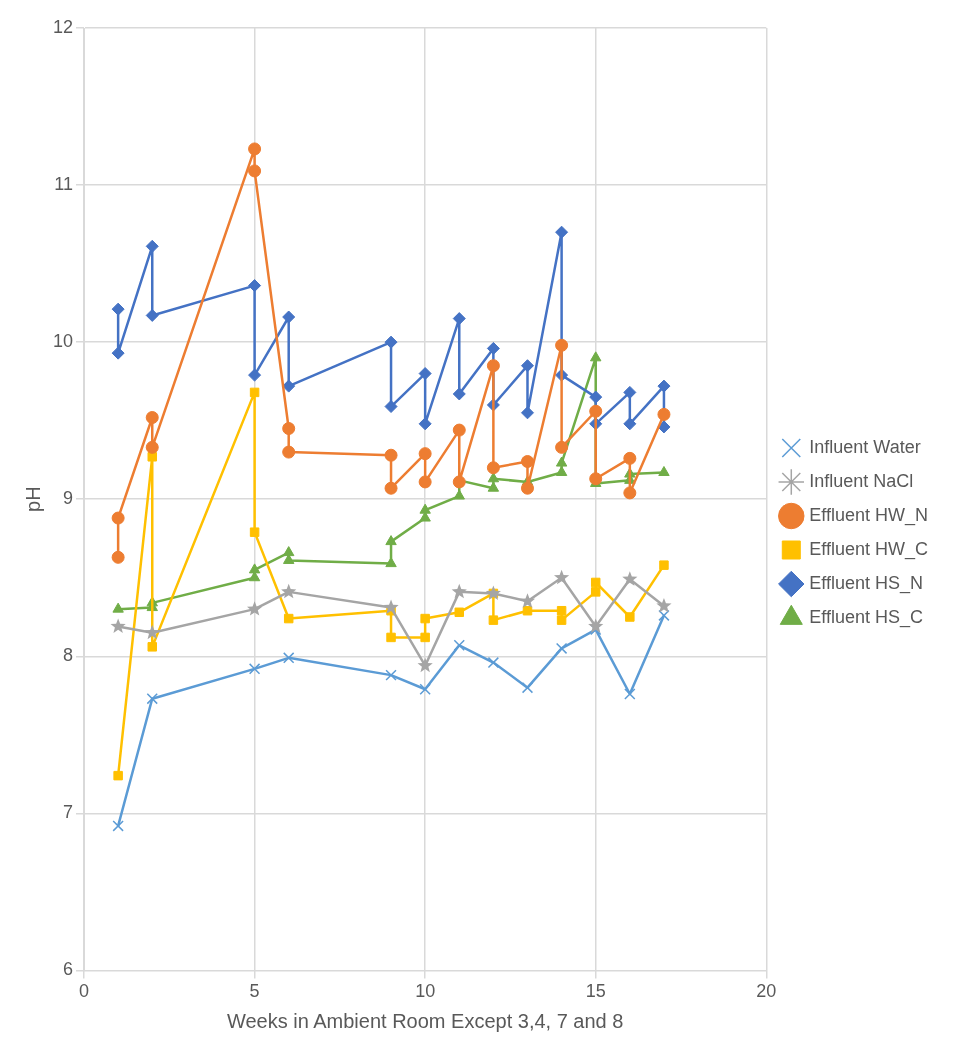 The image size is (957, 1055). Describe the element at coordinates (63, 26) in the screenshot. I see `y-tick-label: 12` at that location.